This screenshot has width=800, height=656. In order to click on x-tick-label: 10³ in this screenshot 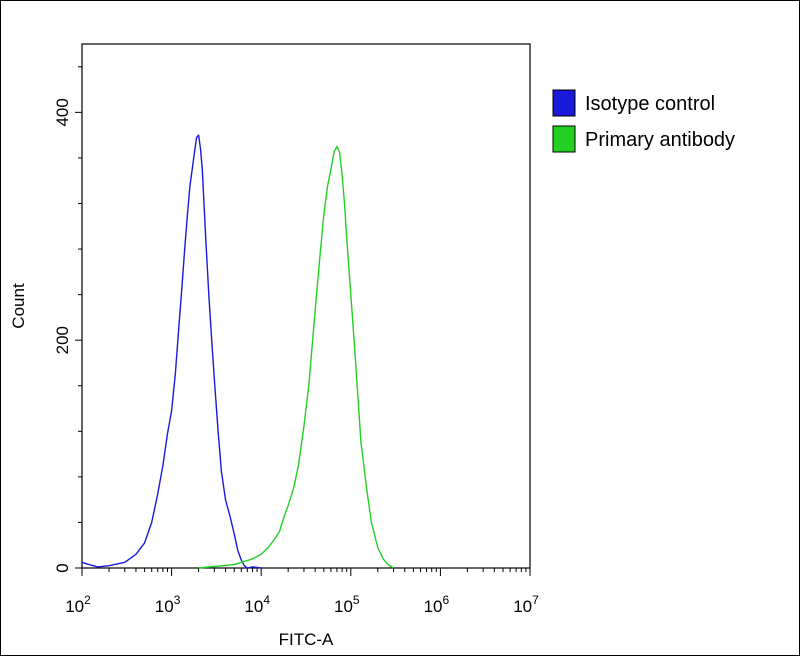, I will do `click(168, 604)`.